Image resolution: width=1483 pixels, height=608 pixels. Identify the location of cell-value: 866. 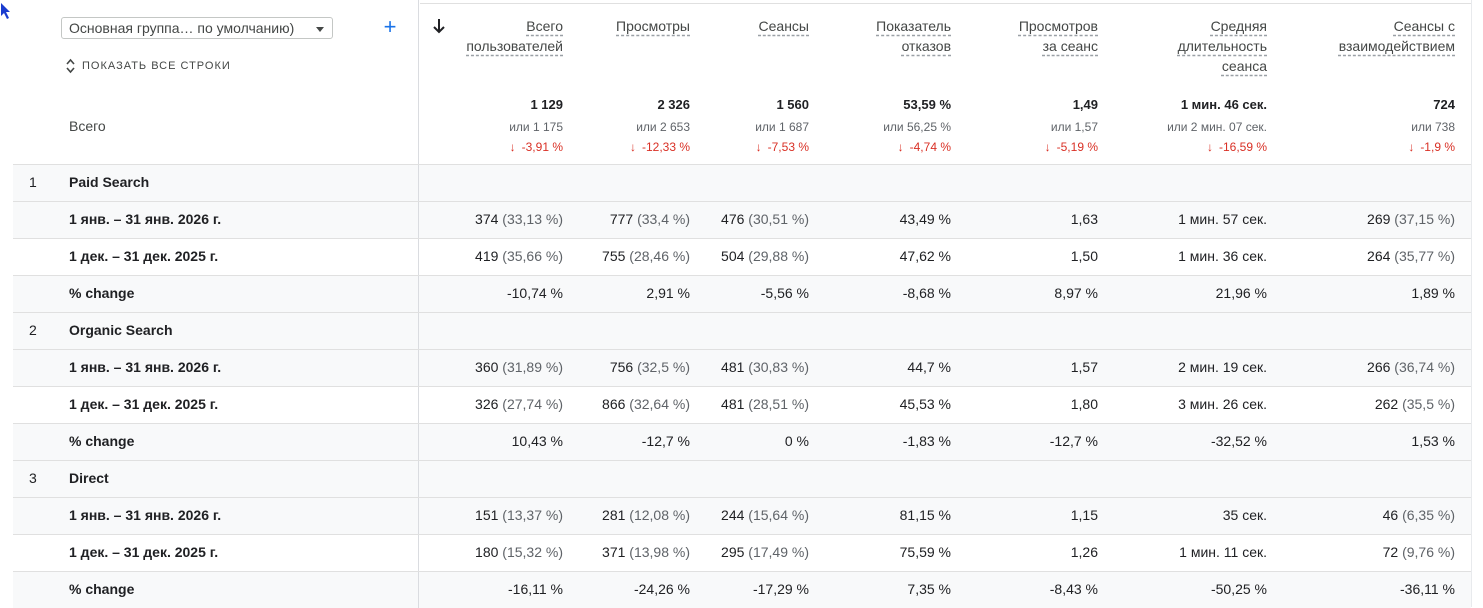
(614, 404).